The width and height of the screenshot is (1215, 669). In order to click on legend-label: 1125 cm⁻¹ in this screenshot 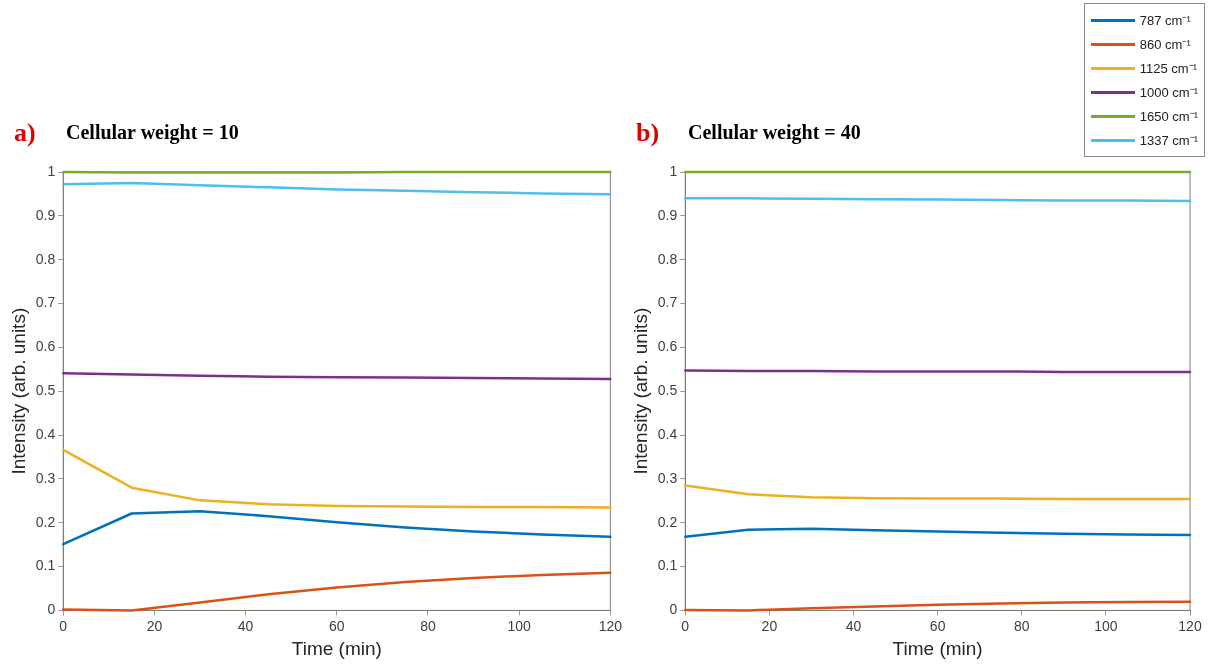, I will do `click(1168, 68)`.